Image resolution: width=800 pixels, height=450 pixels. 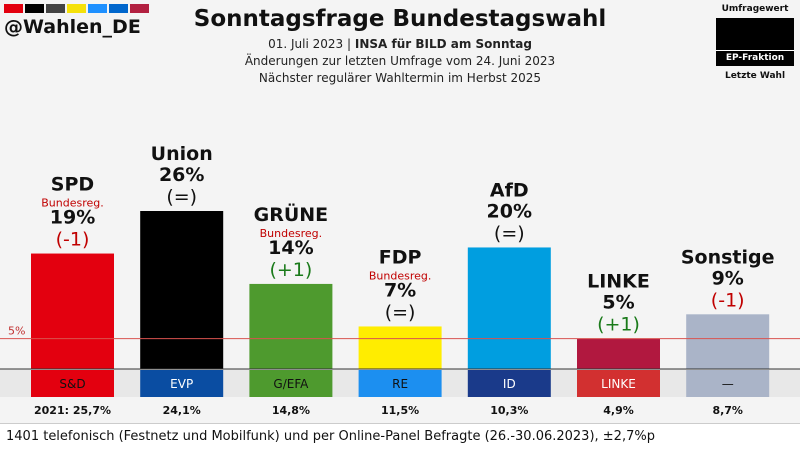 What do you see at coordinates (181, 175) in the screenshot?
I see `value-label: 26%` at bounding box center [181, 175].